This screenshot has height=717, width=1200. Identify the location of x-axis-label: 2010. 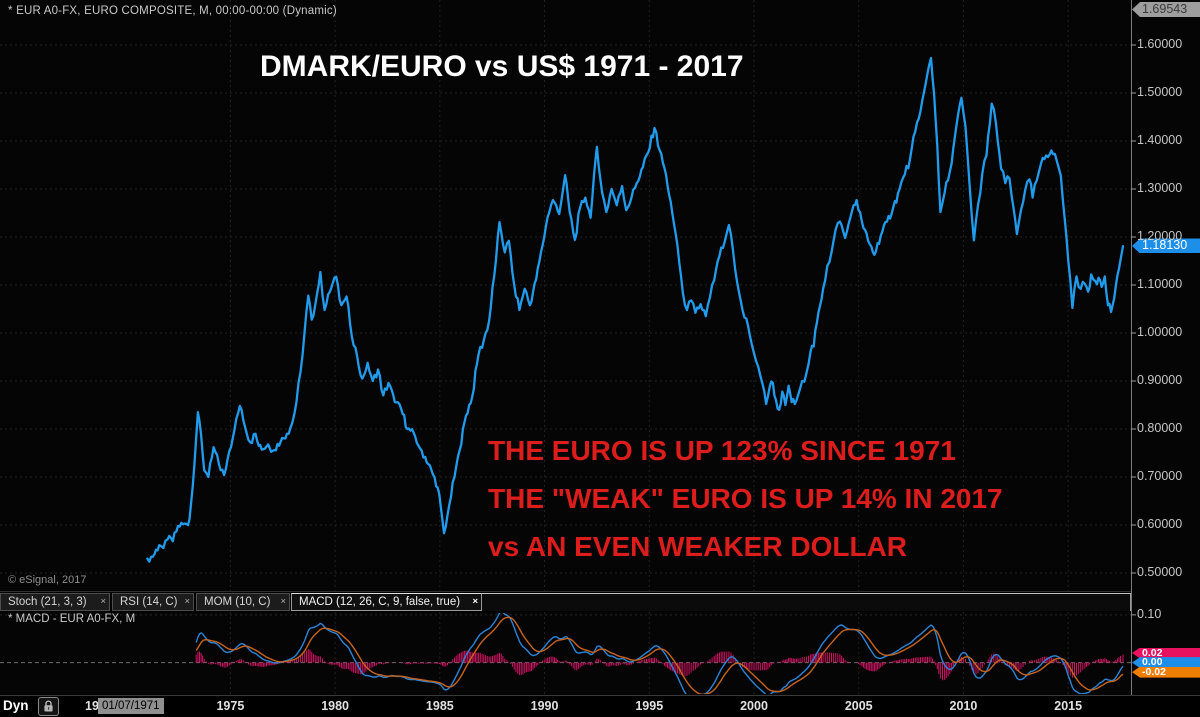
(963, 706).